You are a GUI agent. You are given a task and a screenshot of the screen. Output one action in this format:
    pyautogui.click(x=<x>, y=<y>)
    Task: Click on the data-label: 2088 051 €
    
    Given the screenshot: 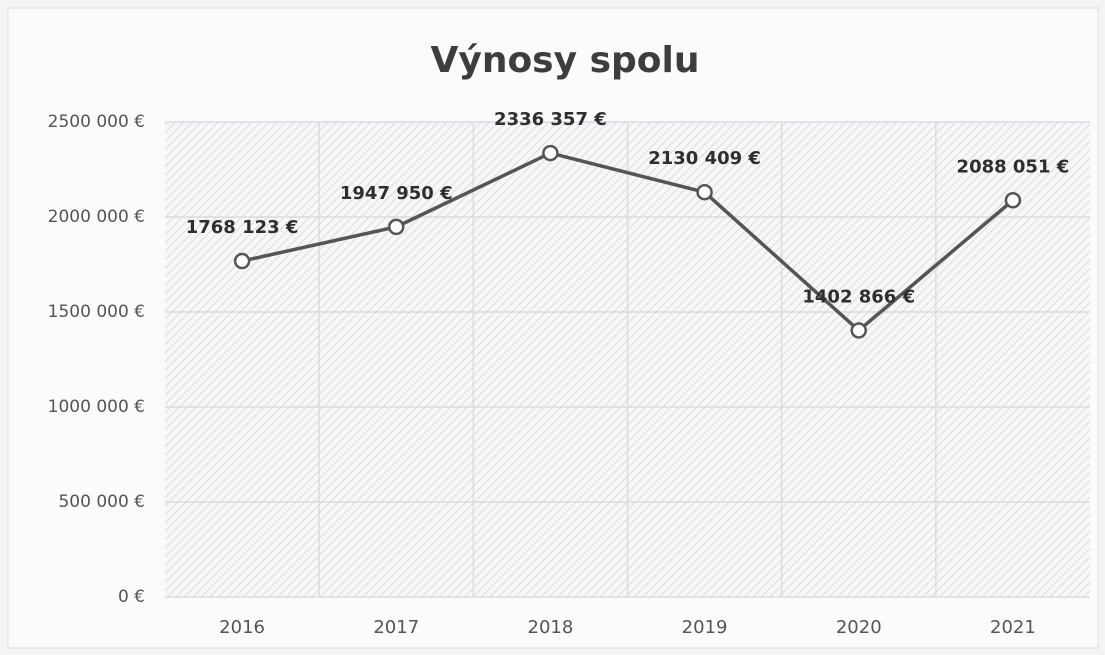 What is the action you would take?
    pyautogui.click(x=1013, y=166)
    